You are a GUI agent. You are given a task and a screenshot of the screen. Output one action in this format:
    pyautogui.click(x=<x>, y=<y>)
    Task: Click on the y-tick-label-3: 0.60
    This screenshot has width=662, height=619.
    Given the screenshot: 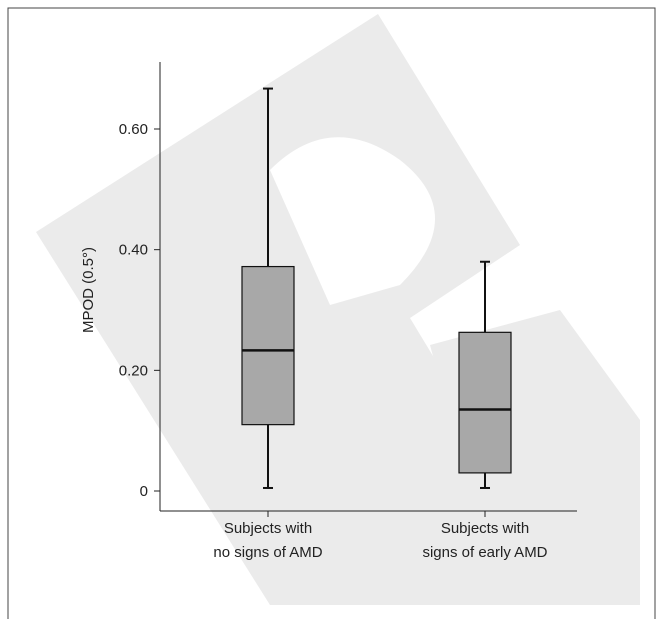 What is the action you would take?
    pyautogui.click(x=133, y=129)
    